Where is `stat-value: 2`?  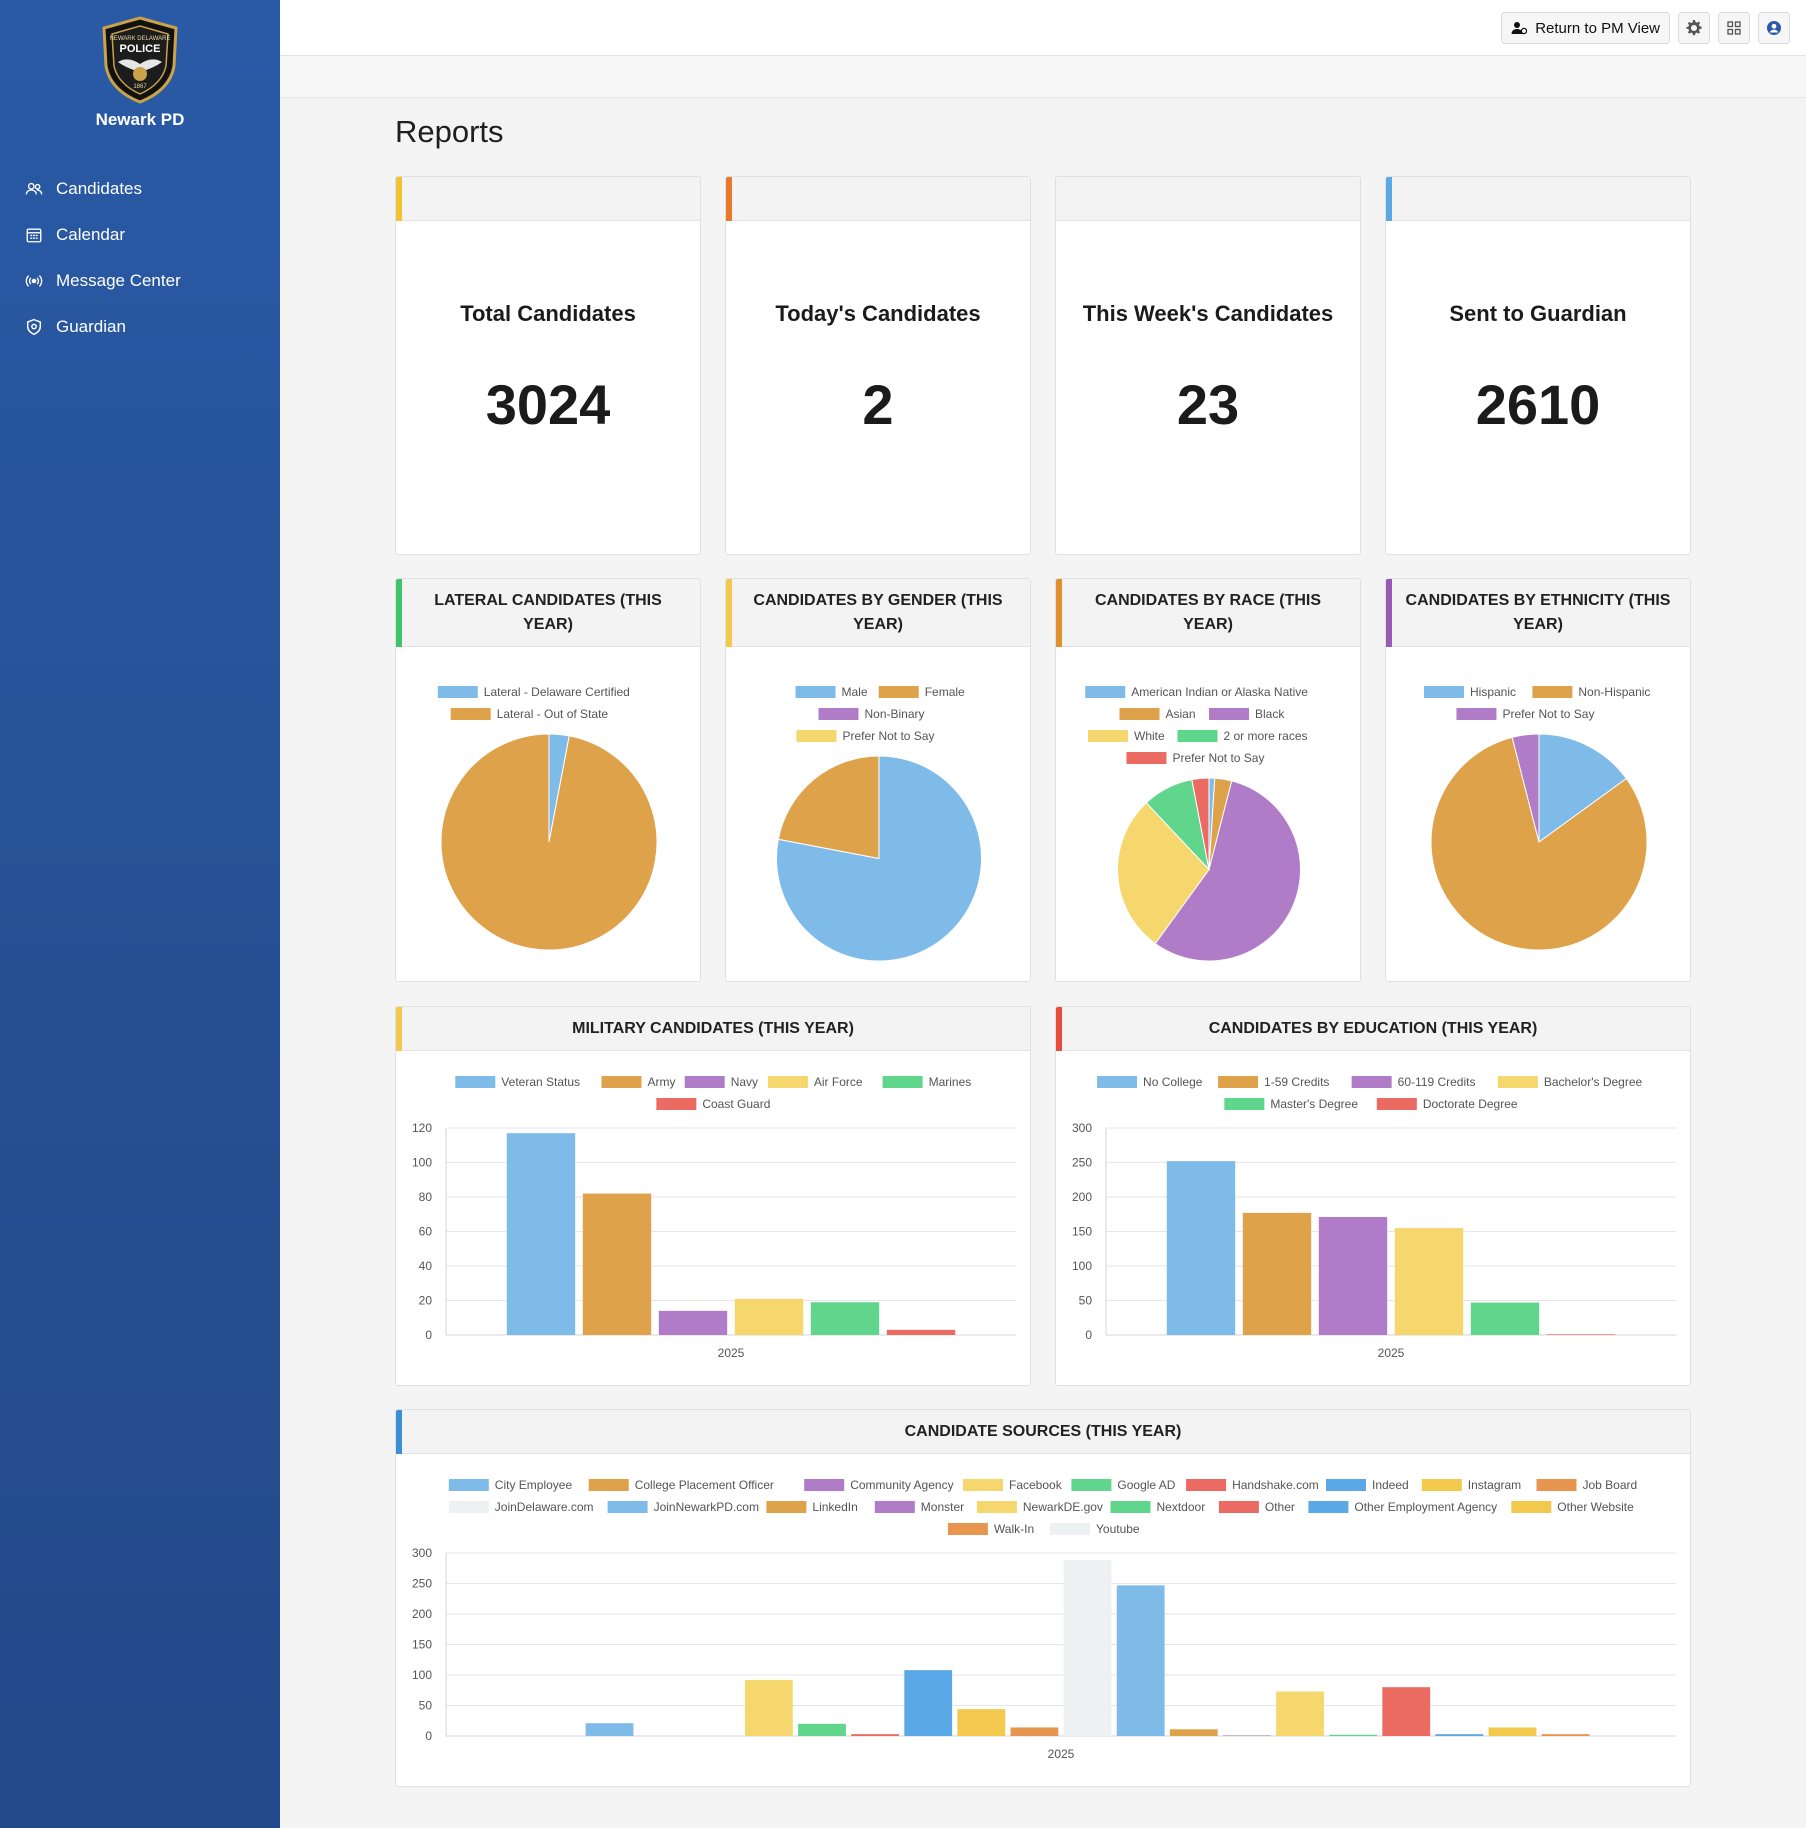 stat-value: 2 is located at coordinates (878, 404).